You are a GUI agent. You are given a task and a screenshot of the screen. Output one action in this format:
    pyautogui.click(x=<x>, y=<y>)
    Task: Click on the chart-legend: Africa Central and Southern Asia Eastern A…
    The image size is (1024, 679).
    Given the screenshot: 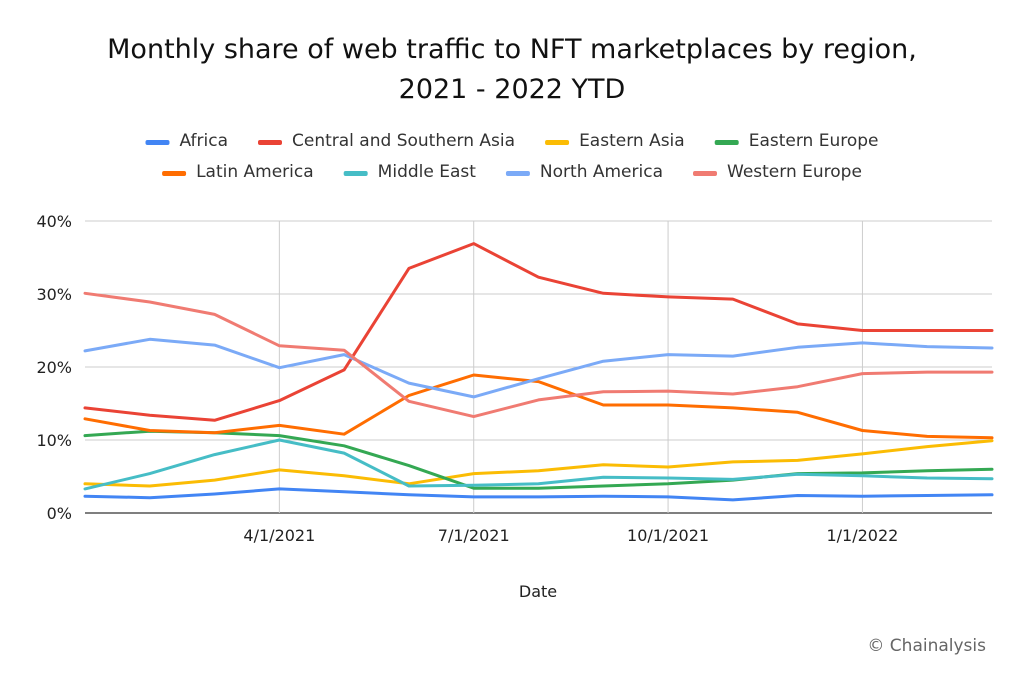 What is the action you would take?
    pyautogui.click(x=512, y=156)
    